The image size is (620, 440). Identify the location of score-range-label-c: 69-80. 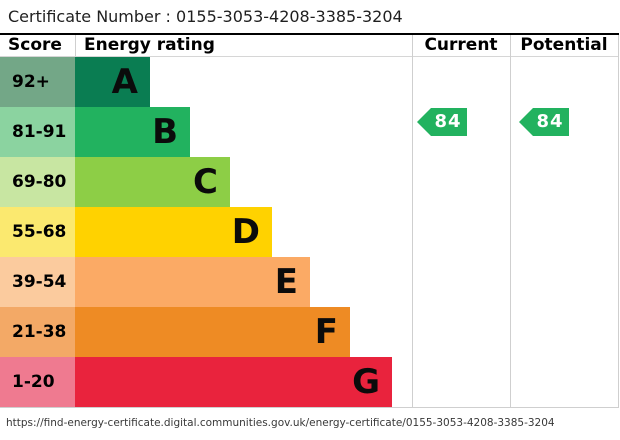
(37, 182).